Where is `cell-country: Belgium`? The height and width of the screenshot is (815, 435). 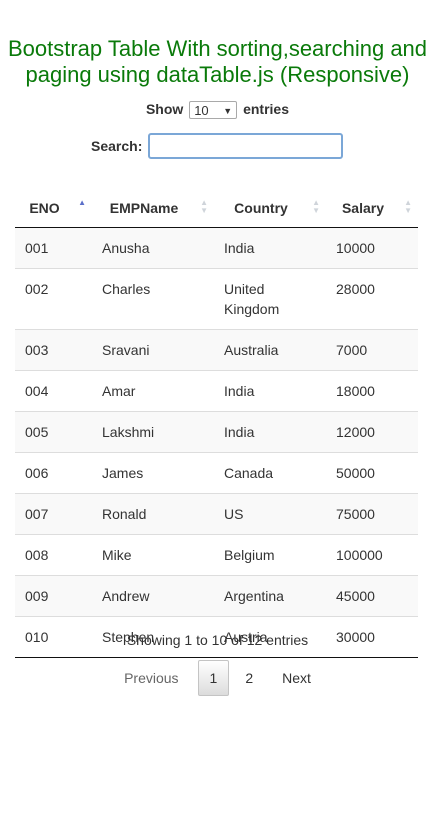 cell-country: Belgium is located at coordinates (270, 554).